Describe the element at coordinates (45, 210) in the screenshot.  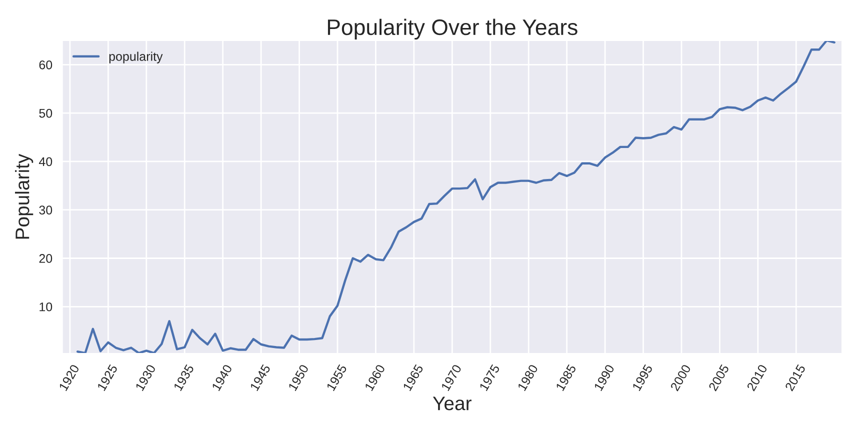
I see `y-tick-label: 30` at that location.